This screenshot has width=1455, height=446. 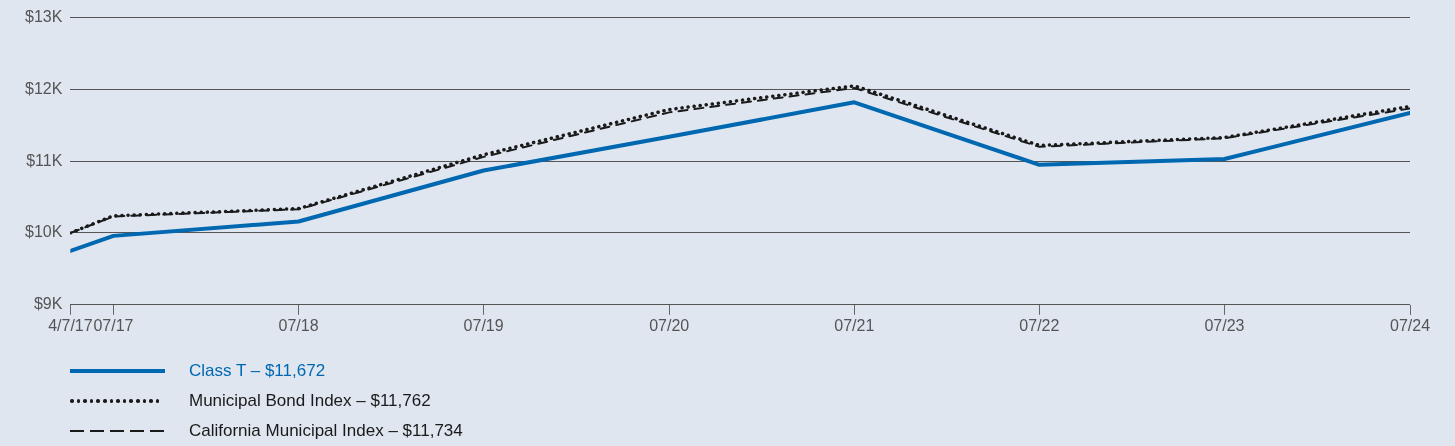 I want to click on x-tick-label: 4/7/17, so click(x=70, y=325).